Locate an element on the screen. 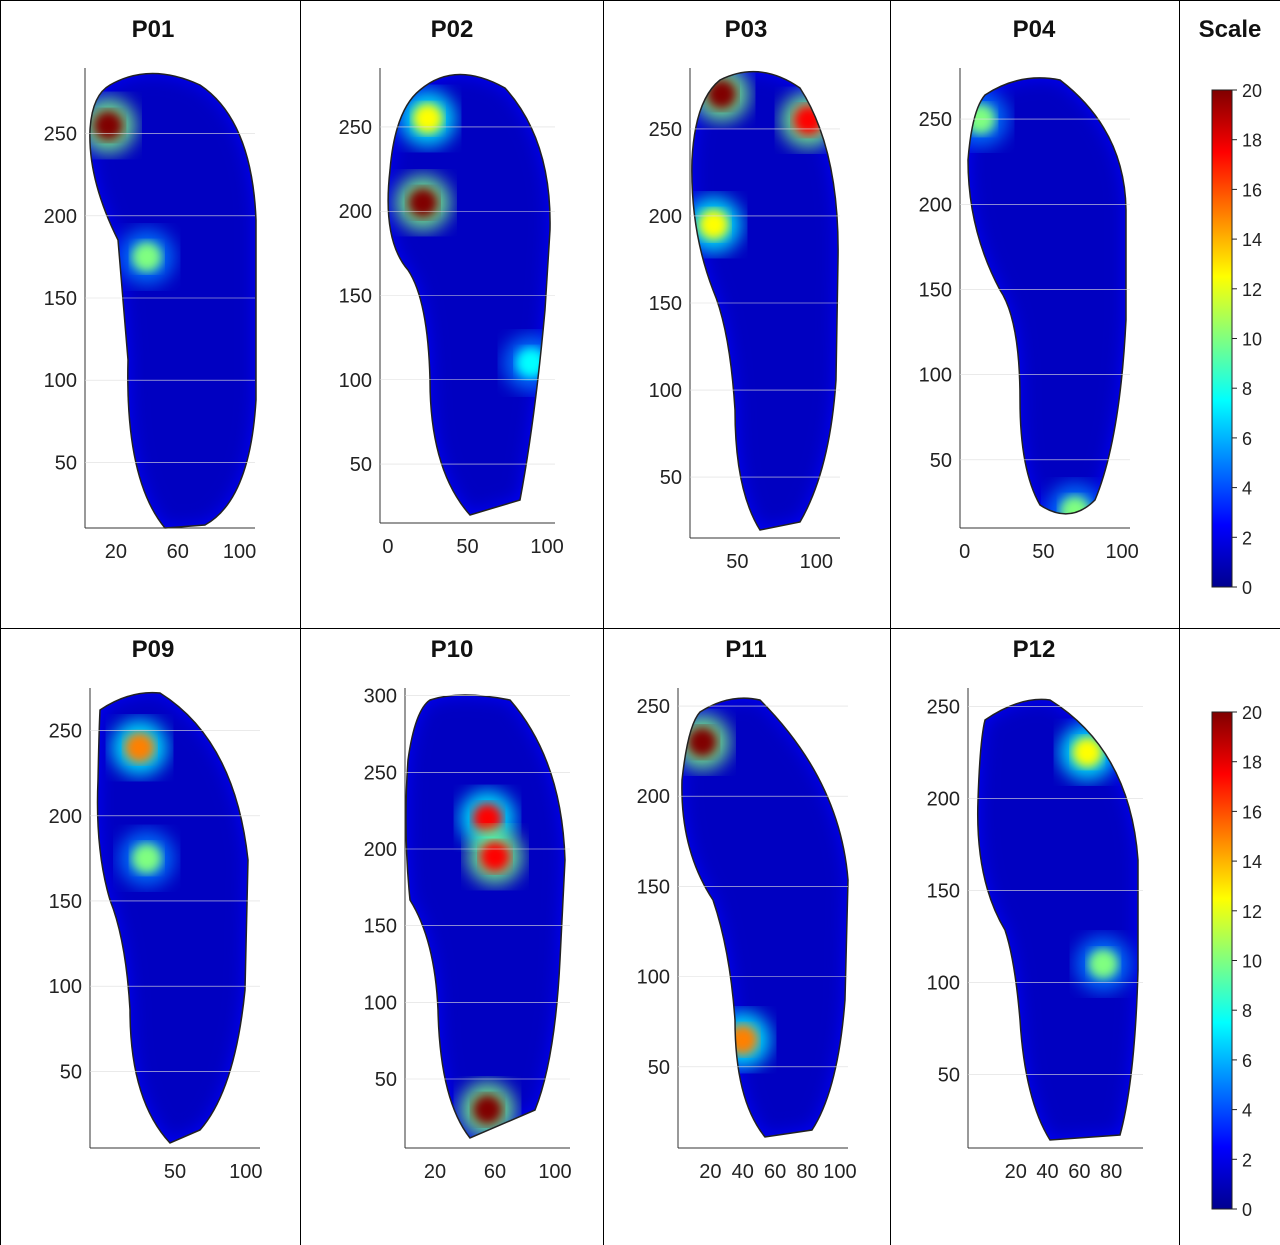 The width and height of the screenshot is (1280, 1245). panel-title-p02: P02 is located at coordinates (452, 29).